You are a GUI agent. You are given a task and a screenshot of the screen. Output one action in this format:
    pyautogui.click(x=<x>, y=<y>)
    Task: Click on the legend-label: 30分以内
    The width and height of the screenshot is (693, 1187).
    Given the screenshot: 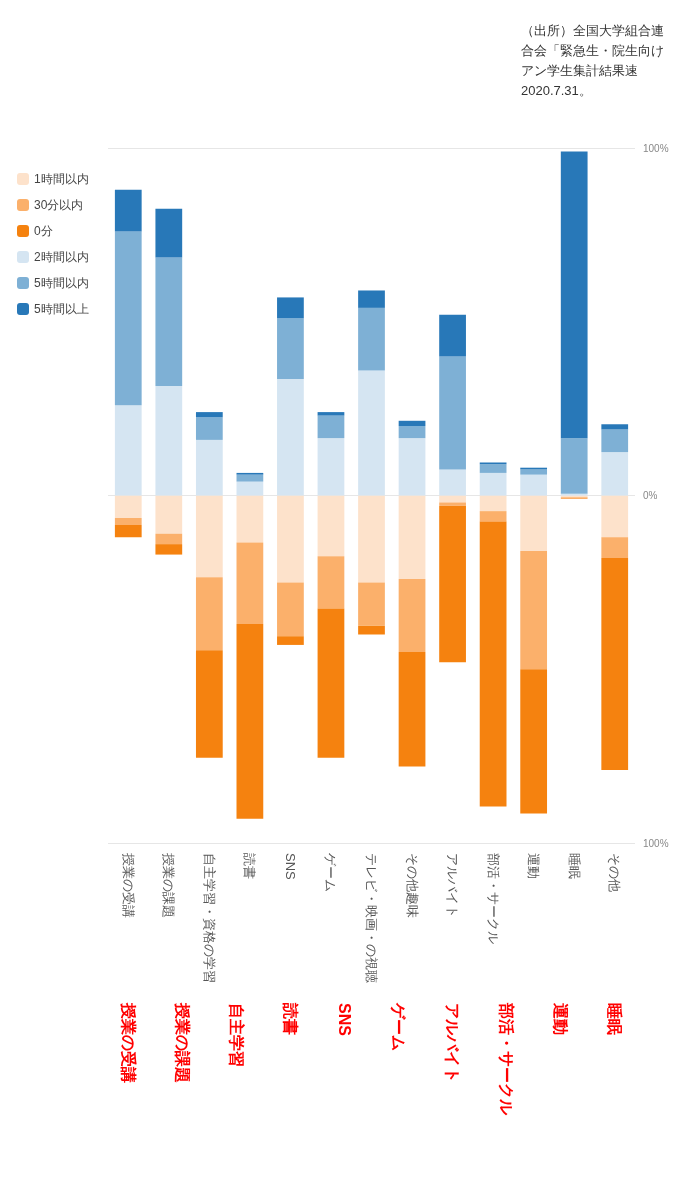 What is the action you would take?
    pyautogui.click(x=59, y=205)
    